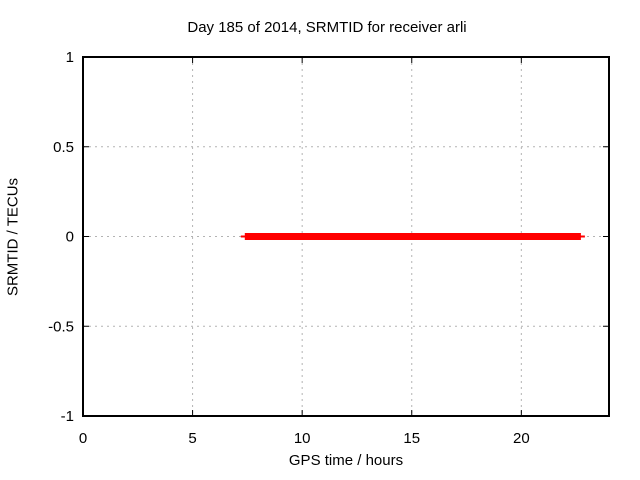 The height and width of the screenshot is (480, 640). Describe the element at coordinates (83, 438) in the screenshot. I see `x-tick-label: 0` at that location.